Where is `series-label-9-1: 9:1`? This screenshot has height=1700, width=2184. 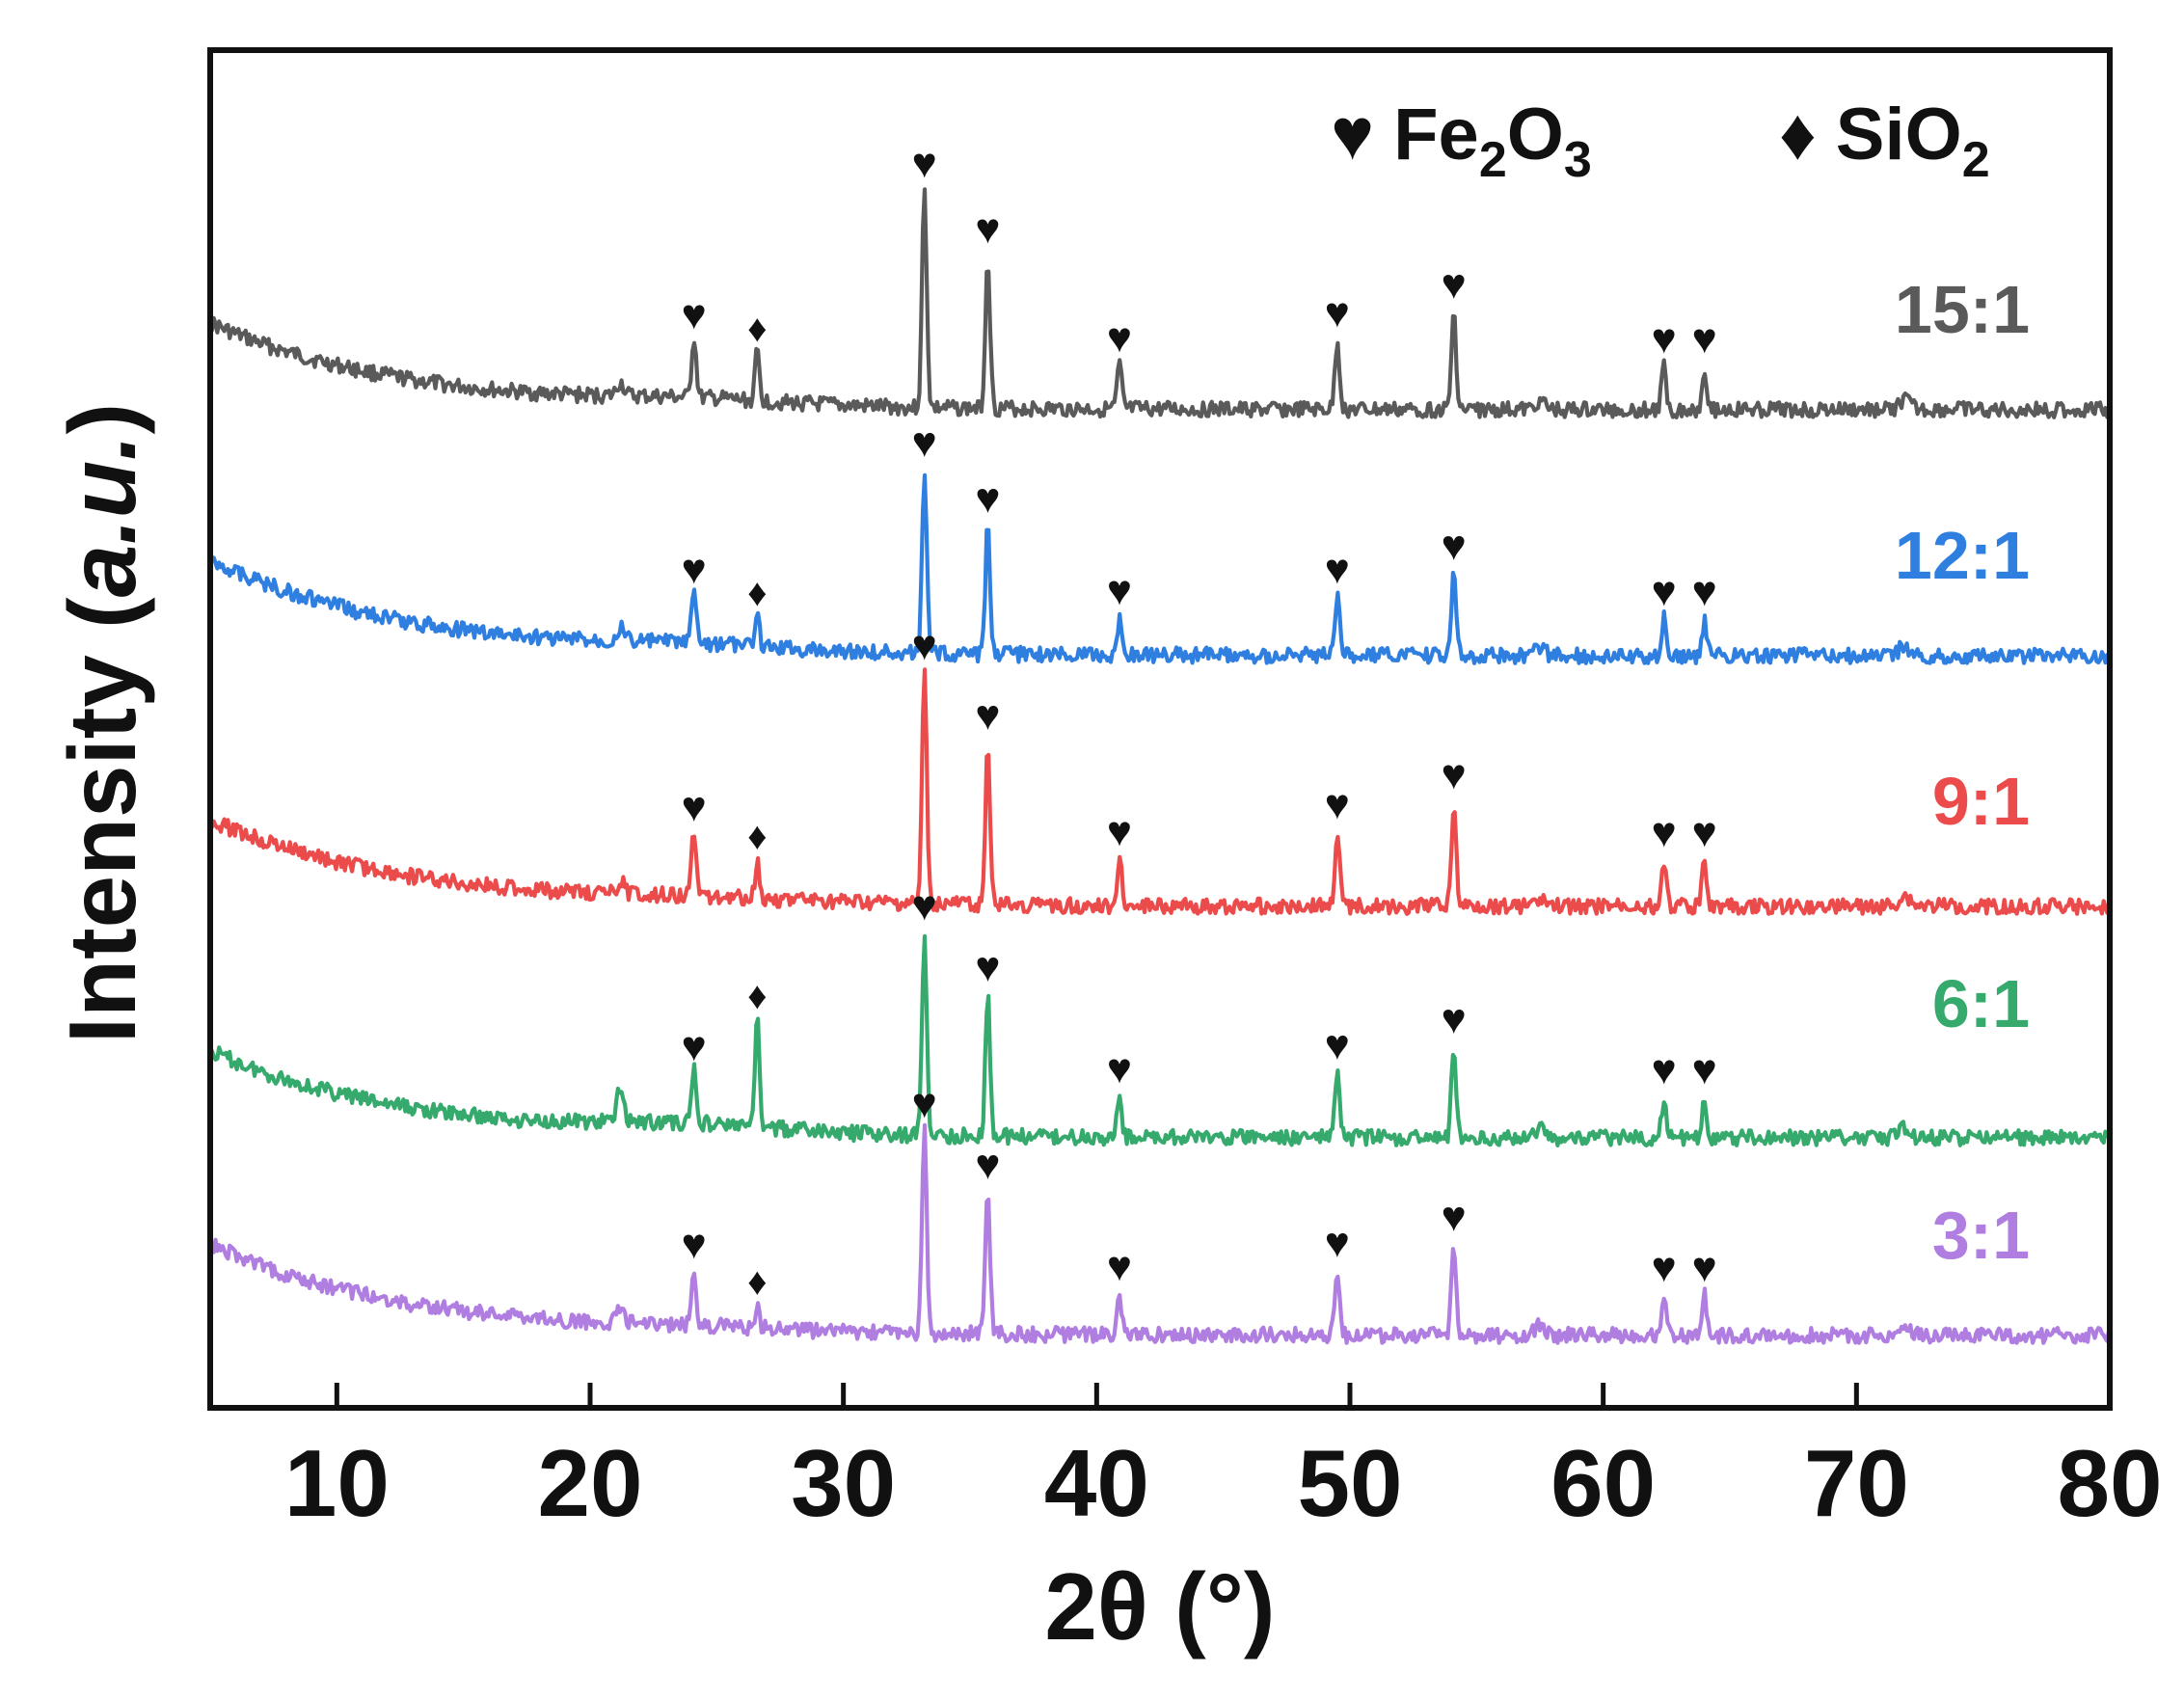
series-label-9-1: 9:1 is located at coordinates (1981, 801).